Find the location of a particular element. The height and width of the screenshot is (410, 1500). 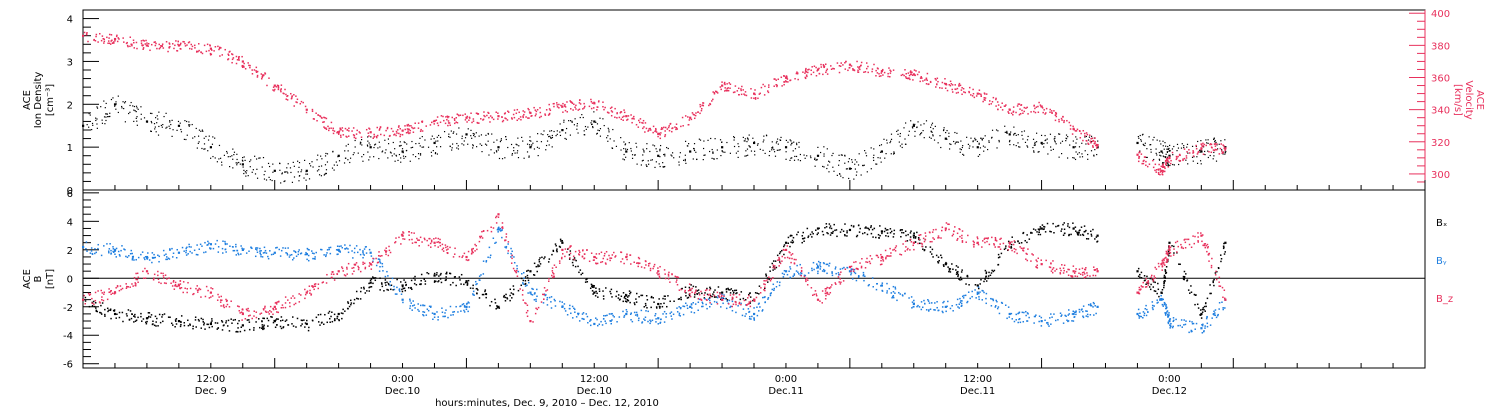

by-point is located at coordinates (1041, 321).